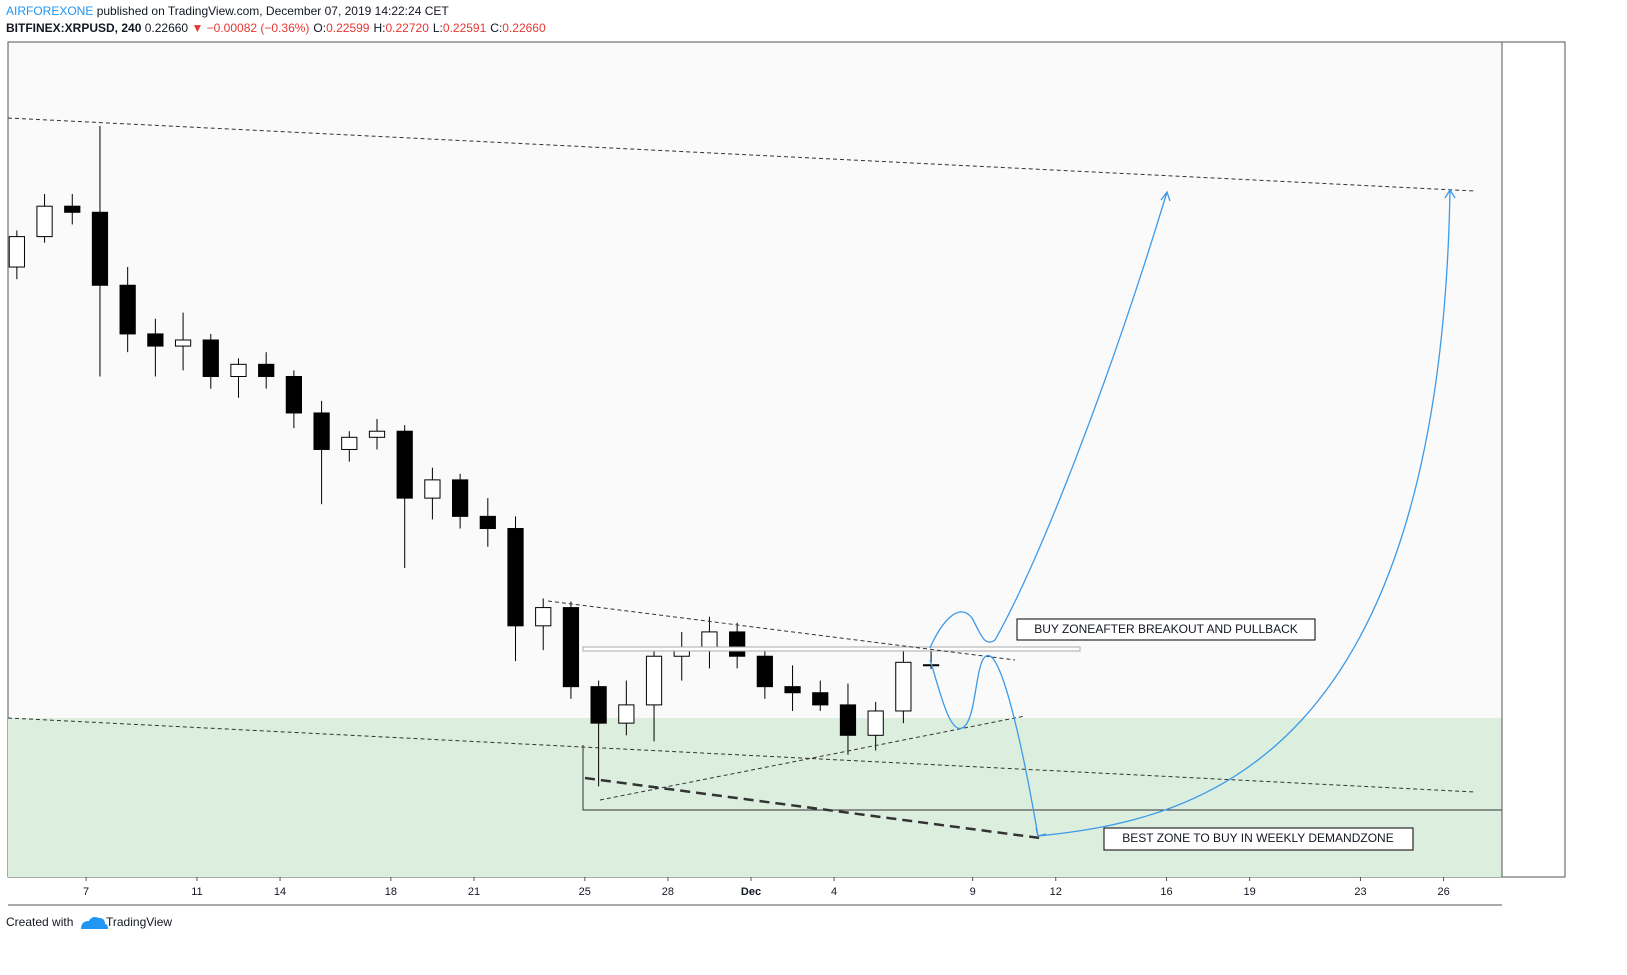 This screenshot has width=1627, height=975. What do you see at coordinates (139, 922) in the screenshot?
I see `footer-brand: TradingView` at bounding box center [139, 922].